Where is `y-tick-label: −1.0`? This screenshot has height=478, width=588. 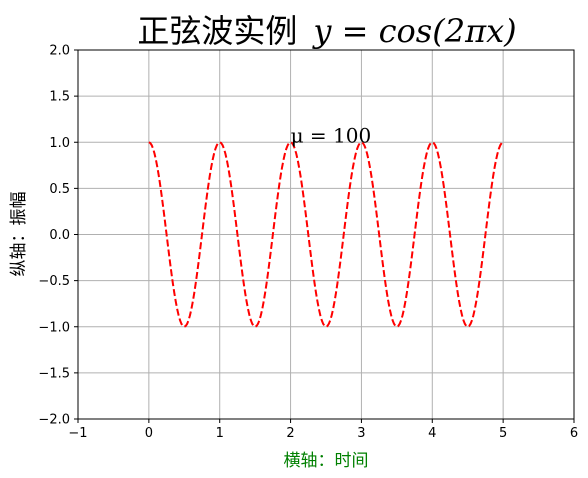
y-tick-label: −1.0 is located at coordinates (54, 327).